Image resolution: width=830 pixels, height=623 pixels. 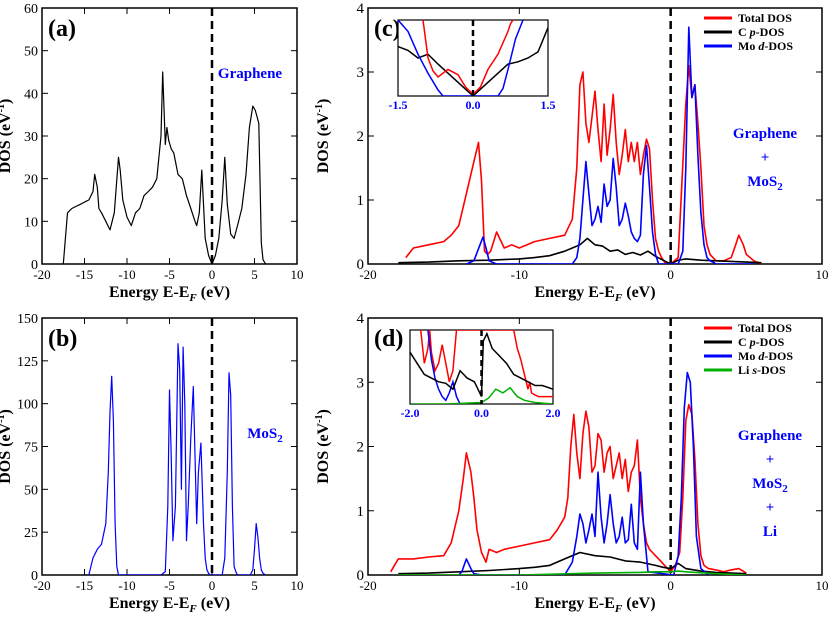 What do you see at coordinates (754, 370) in the screenshot?
I see `legend-label-italic: s` at bounding box center [754, 370].